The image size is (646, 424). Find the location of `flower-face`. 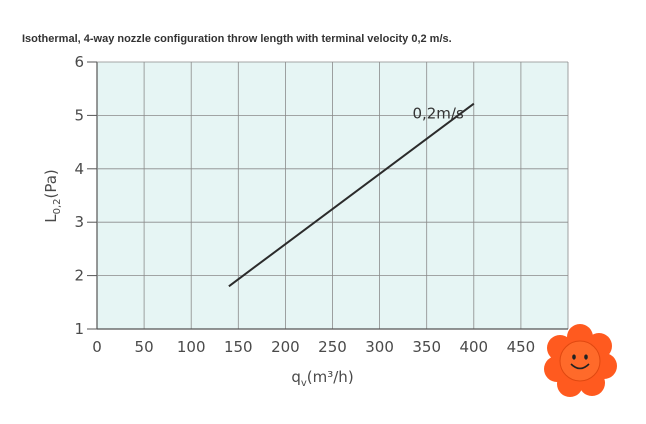

flower-face is located at coordinates (580, 361).